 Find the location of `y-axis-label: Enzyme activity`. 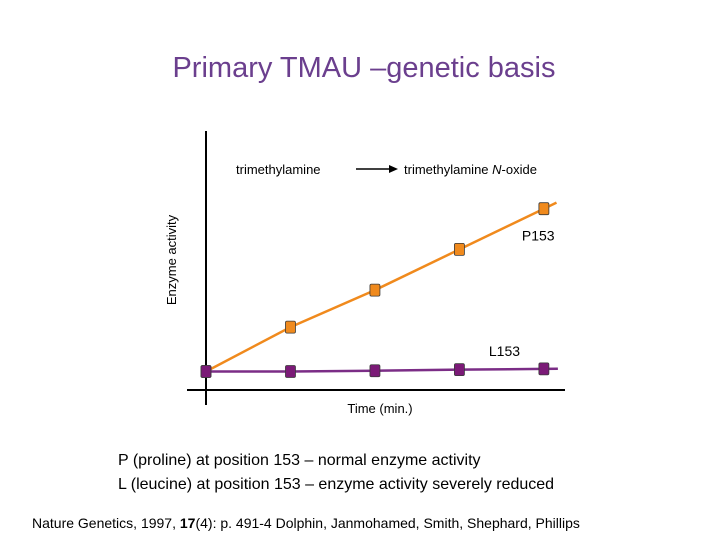

y-axis-label: Enzyme activity is located at coordinates (171, 259).